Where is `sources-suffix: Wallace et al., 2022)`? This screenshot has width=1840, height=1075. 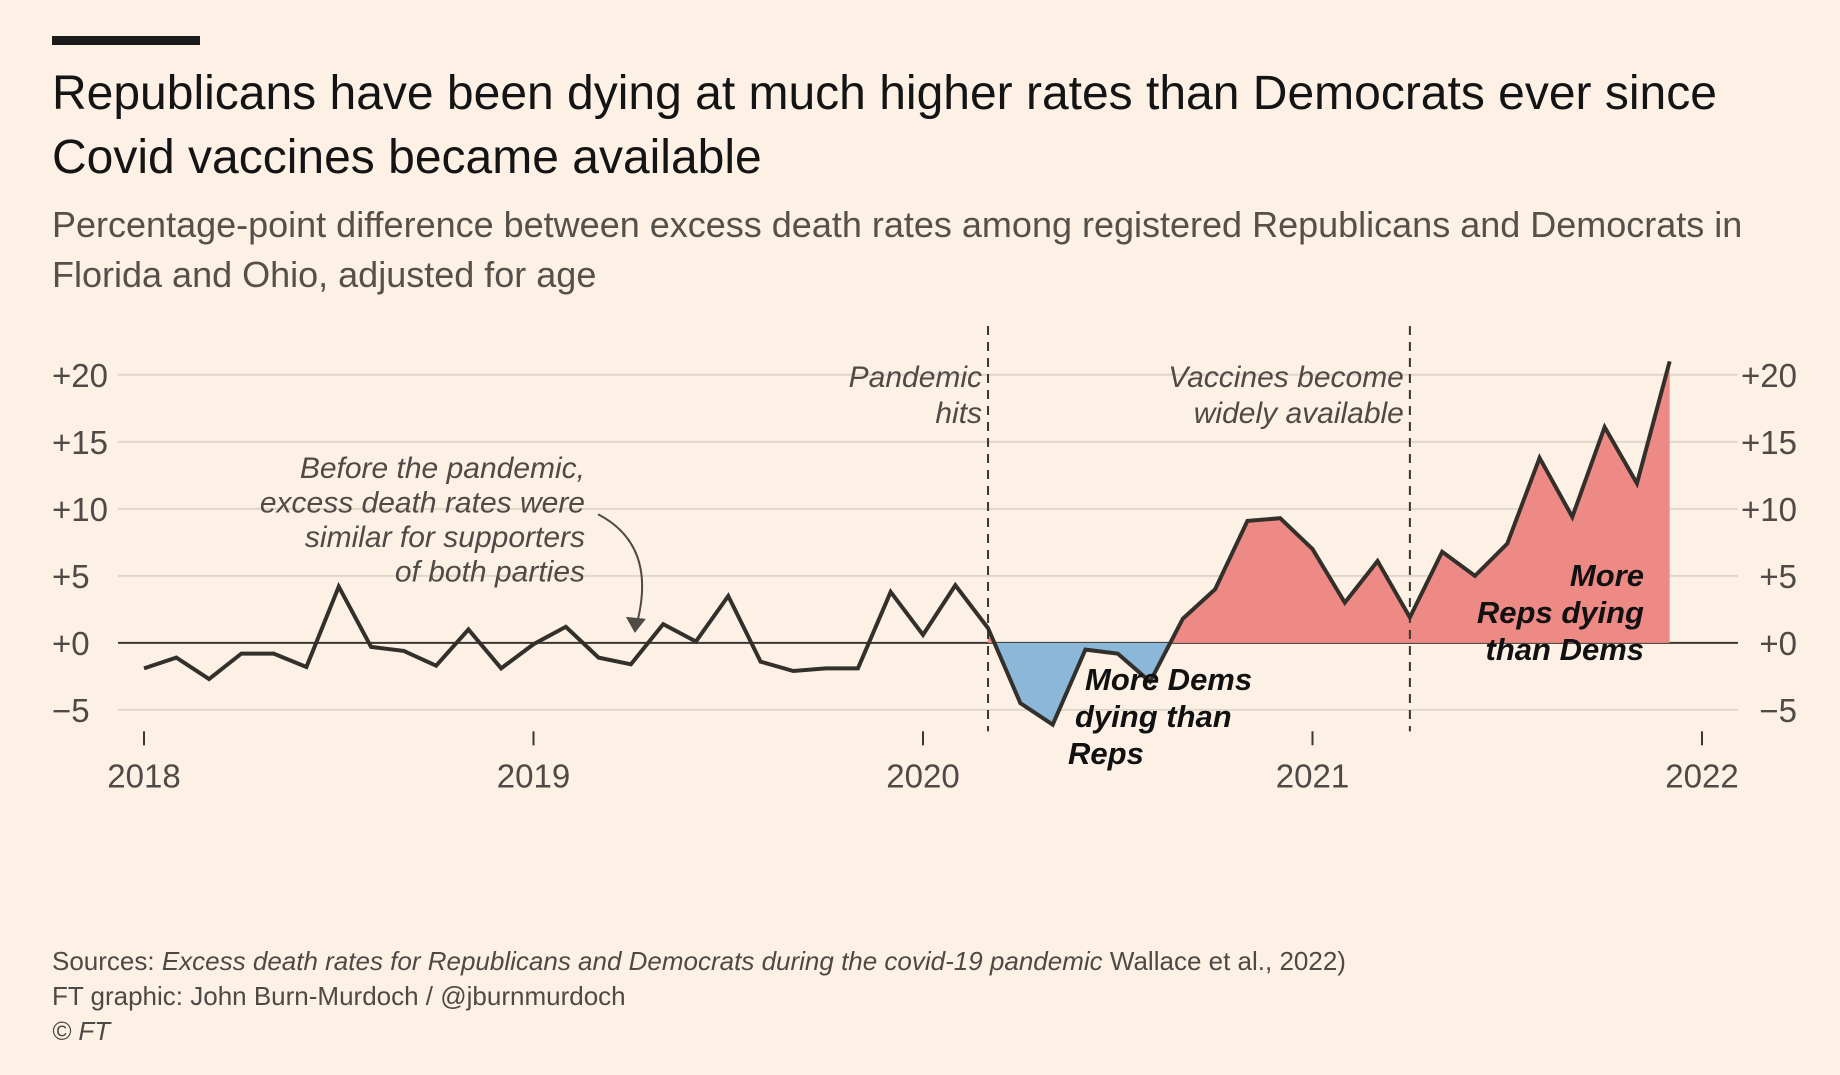
sources-suffix: Wallace et al., 2022) is located at coordinates (1224, 961).